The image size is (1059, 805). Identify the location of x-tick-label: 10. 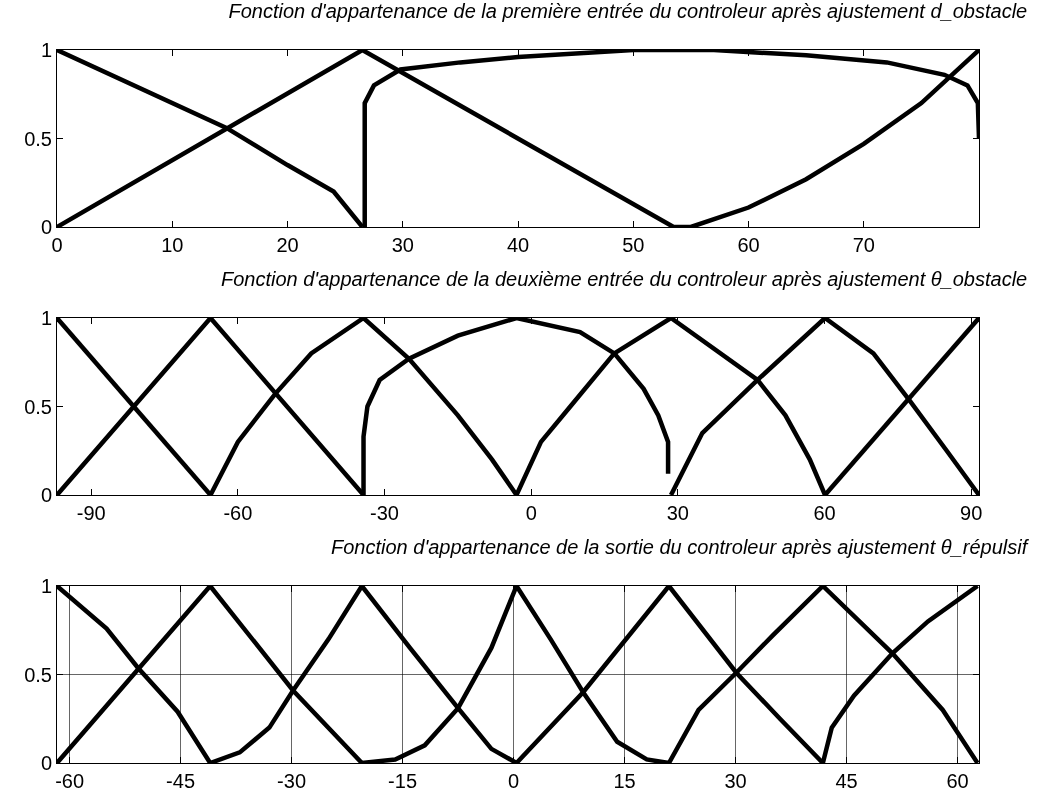
(172, 245).